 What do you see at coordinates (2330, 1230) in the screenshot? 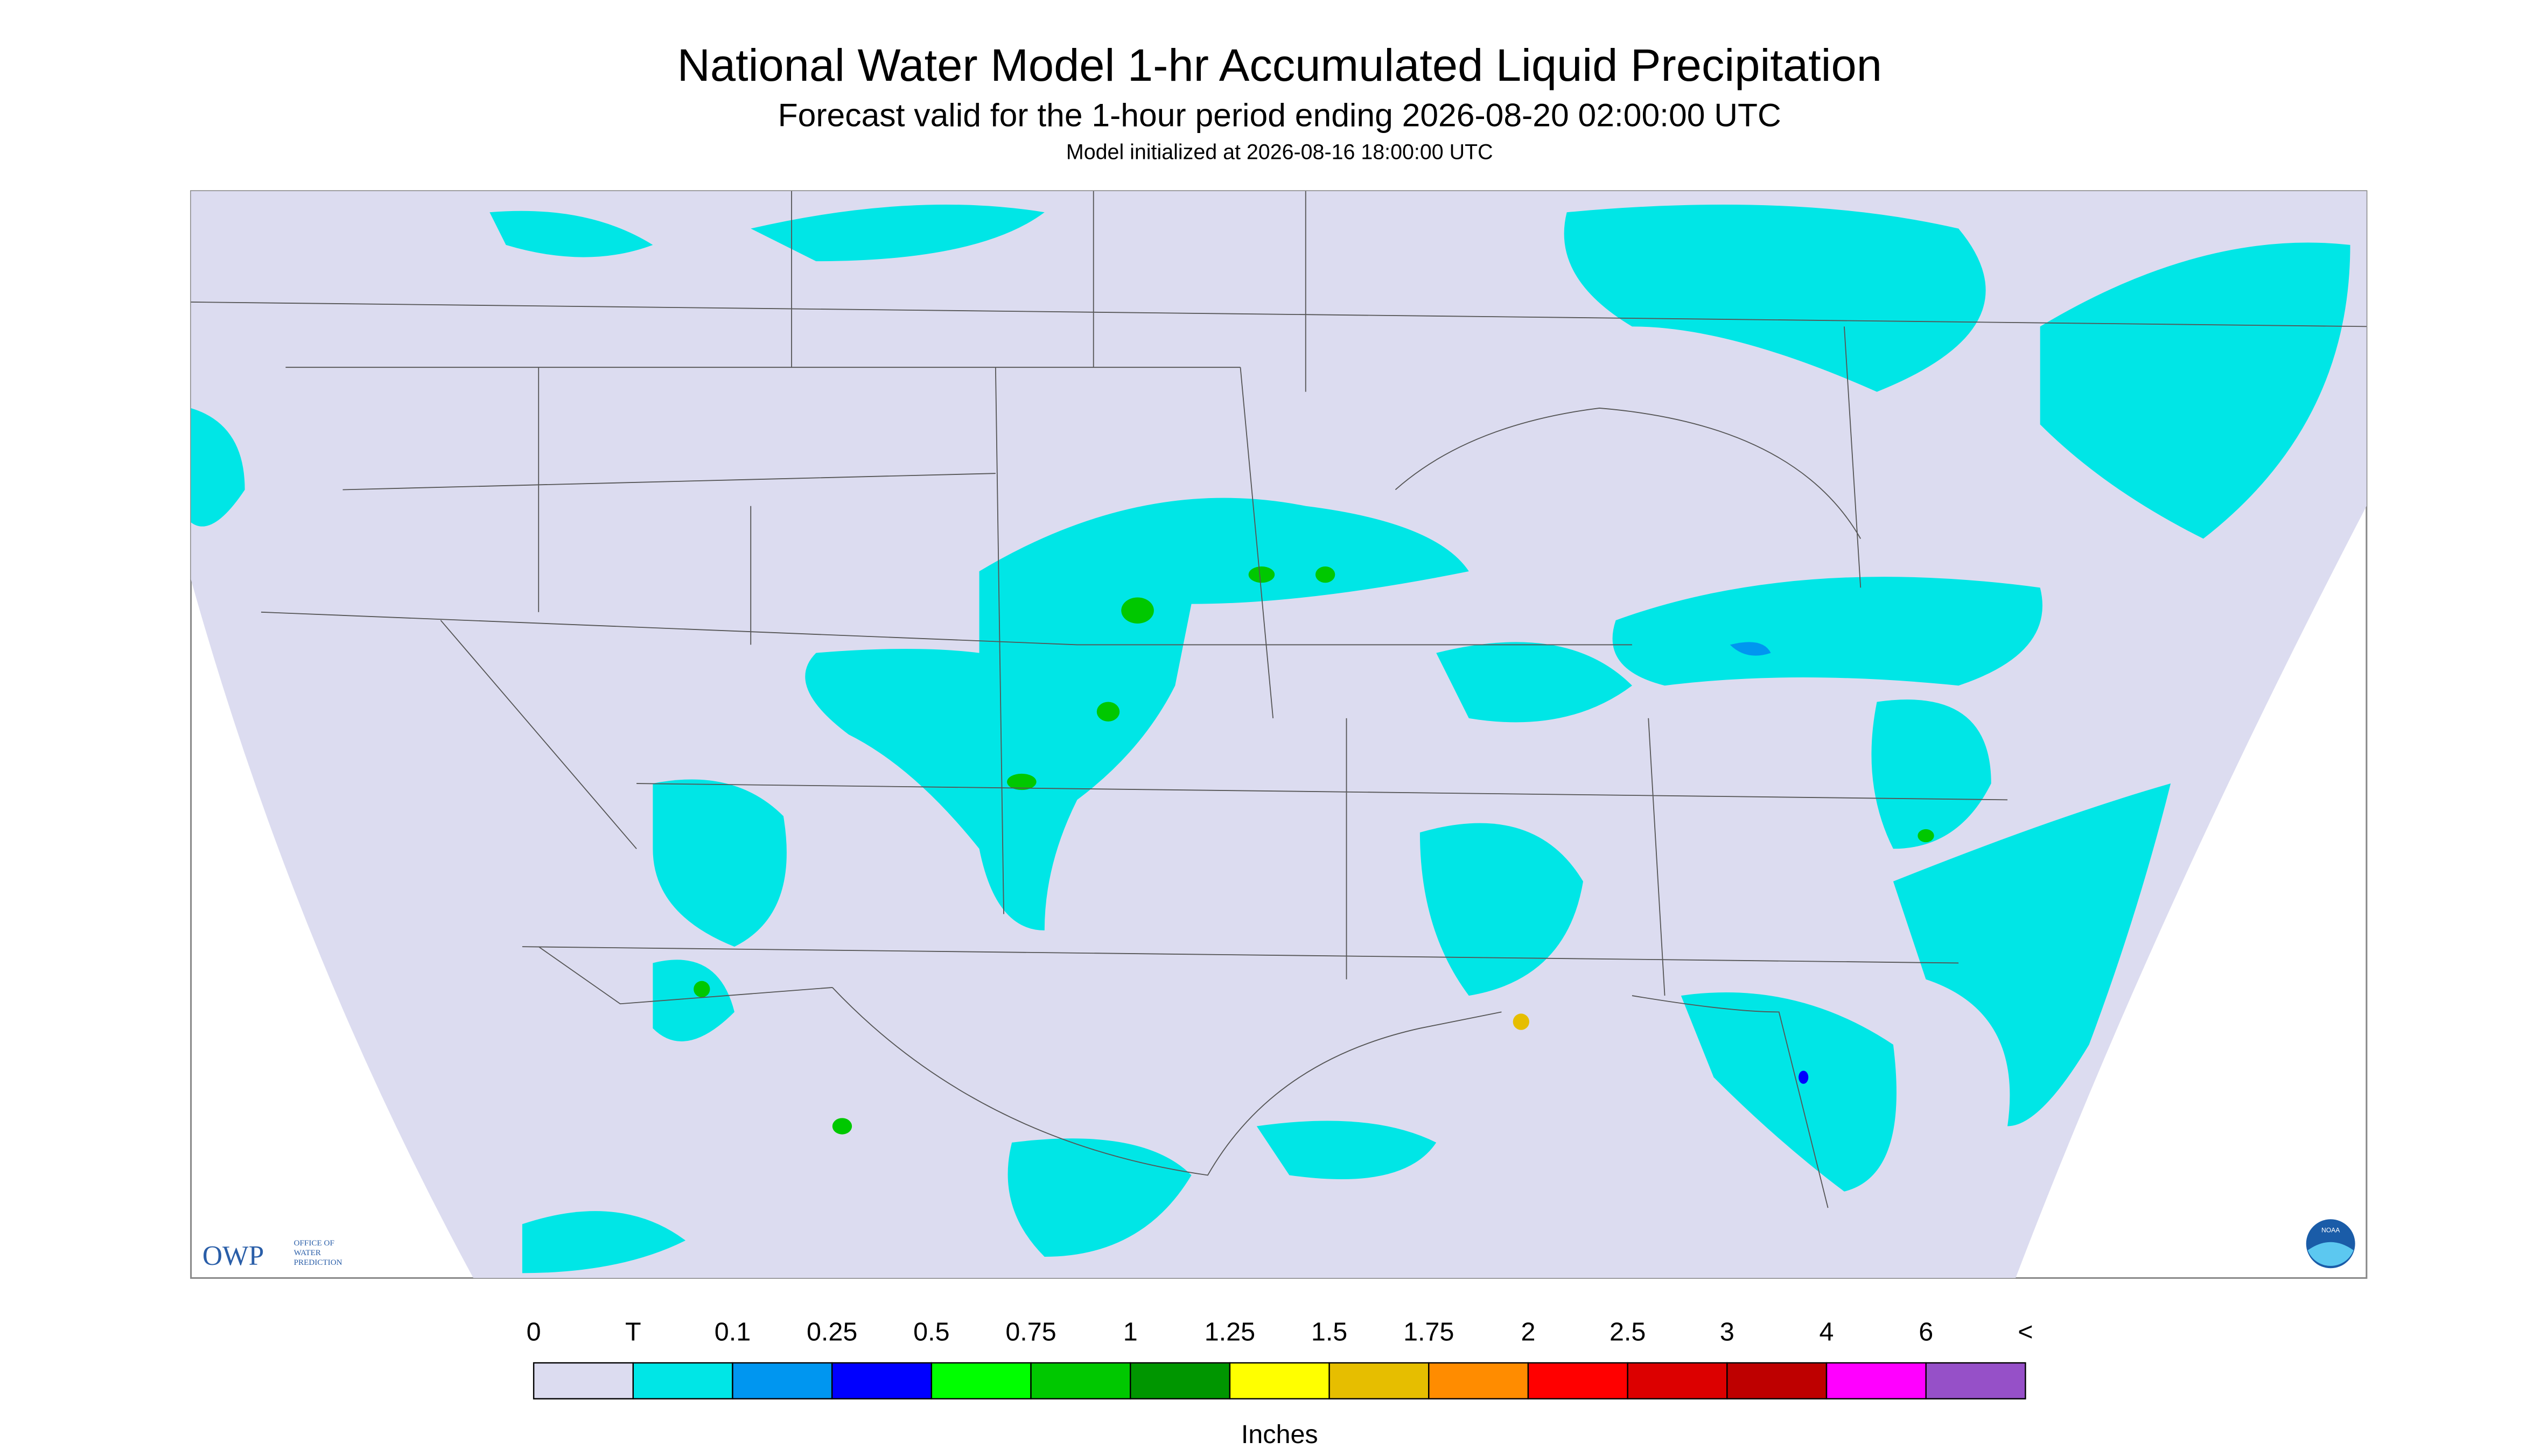
I see `noaa-label: NOAA` at bounding box center [2330, 1230].